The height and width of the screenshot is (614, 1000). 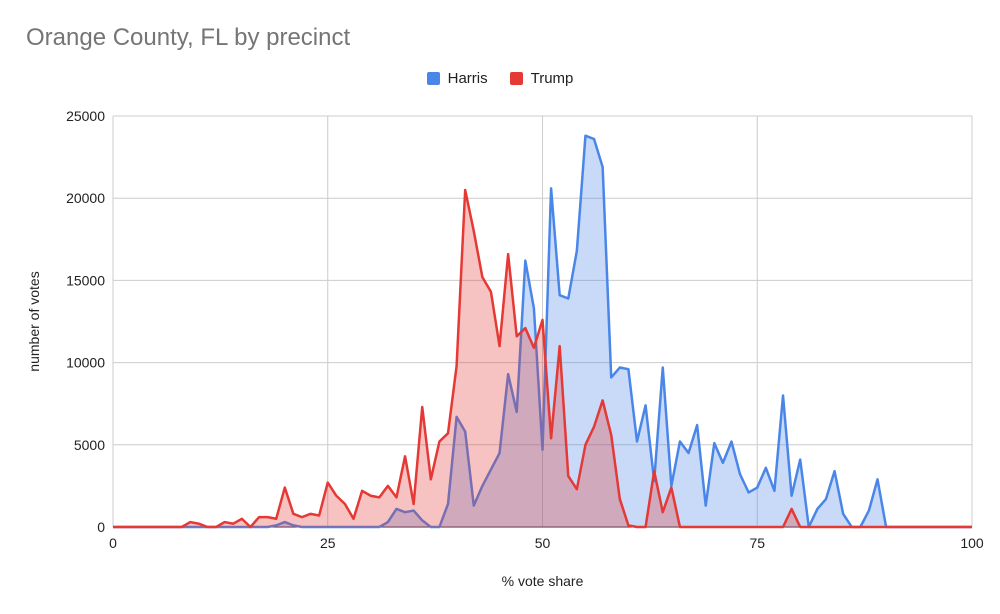 What do you see at coordinates (85, 116) in the screenshot?
I see `y-tick-label: 25000` at bounding box center [85, 116].